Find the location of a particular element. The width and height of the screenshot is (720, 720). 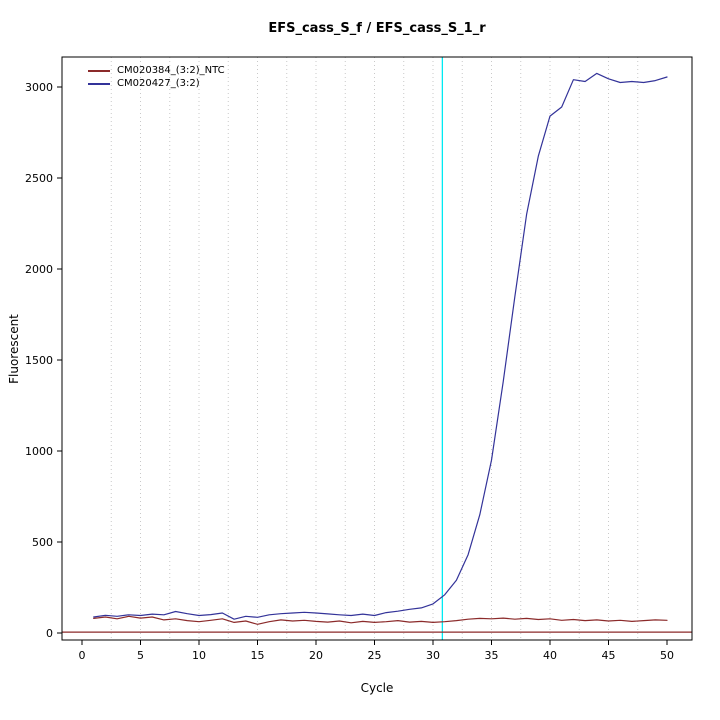

y-tick-label: 3000 is located at coordinates (39, 87).